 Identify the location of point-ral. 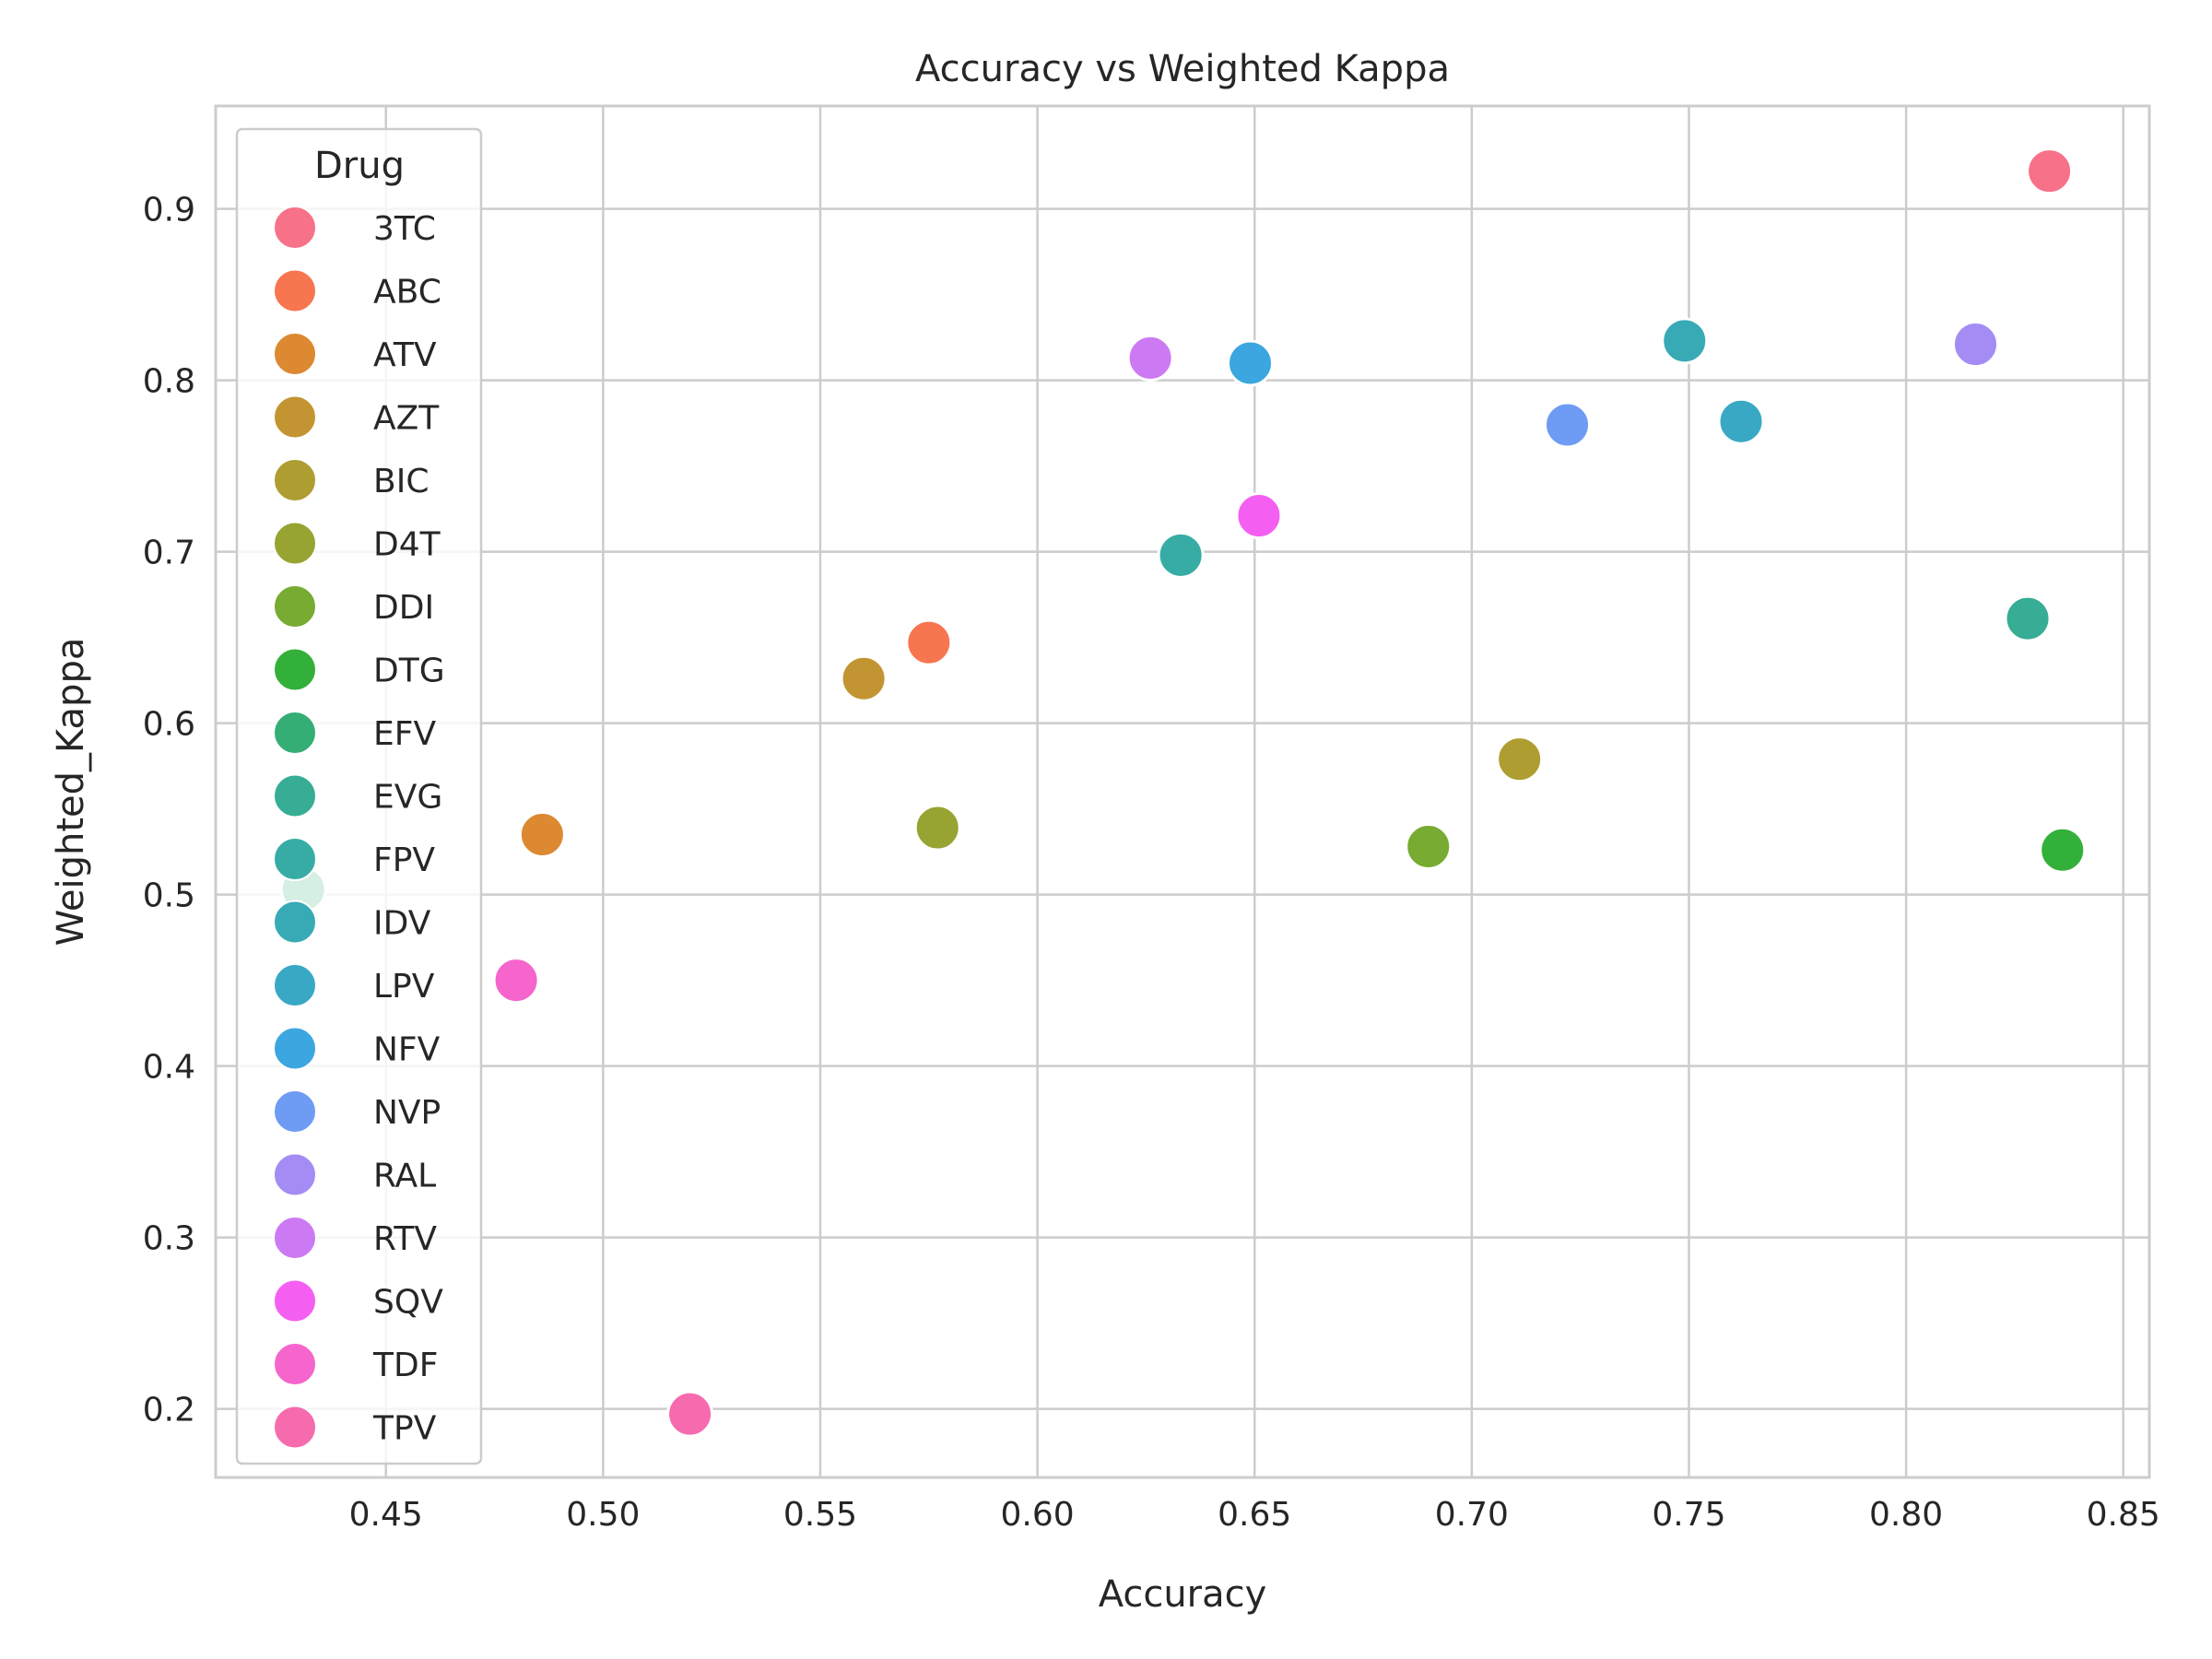
(1976, 345).